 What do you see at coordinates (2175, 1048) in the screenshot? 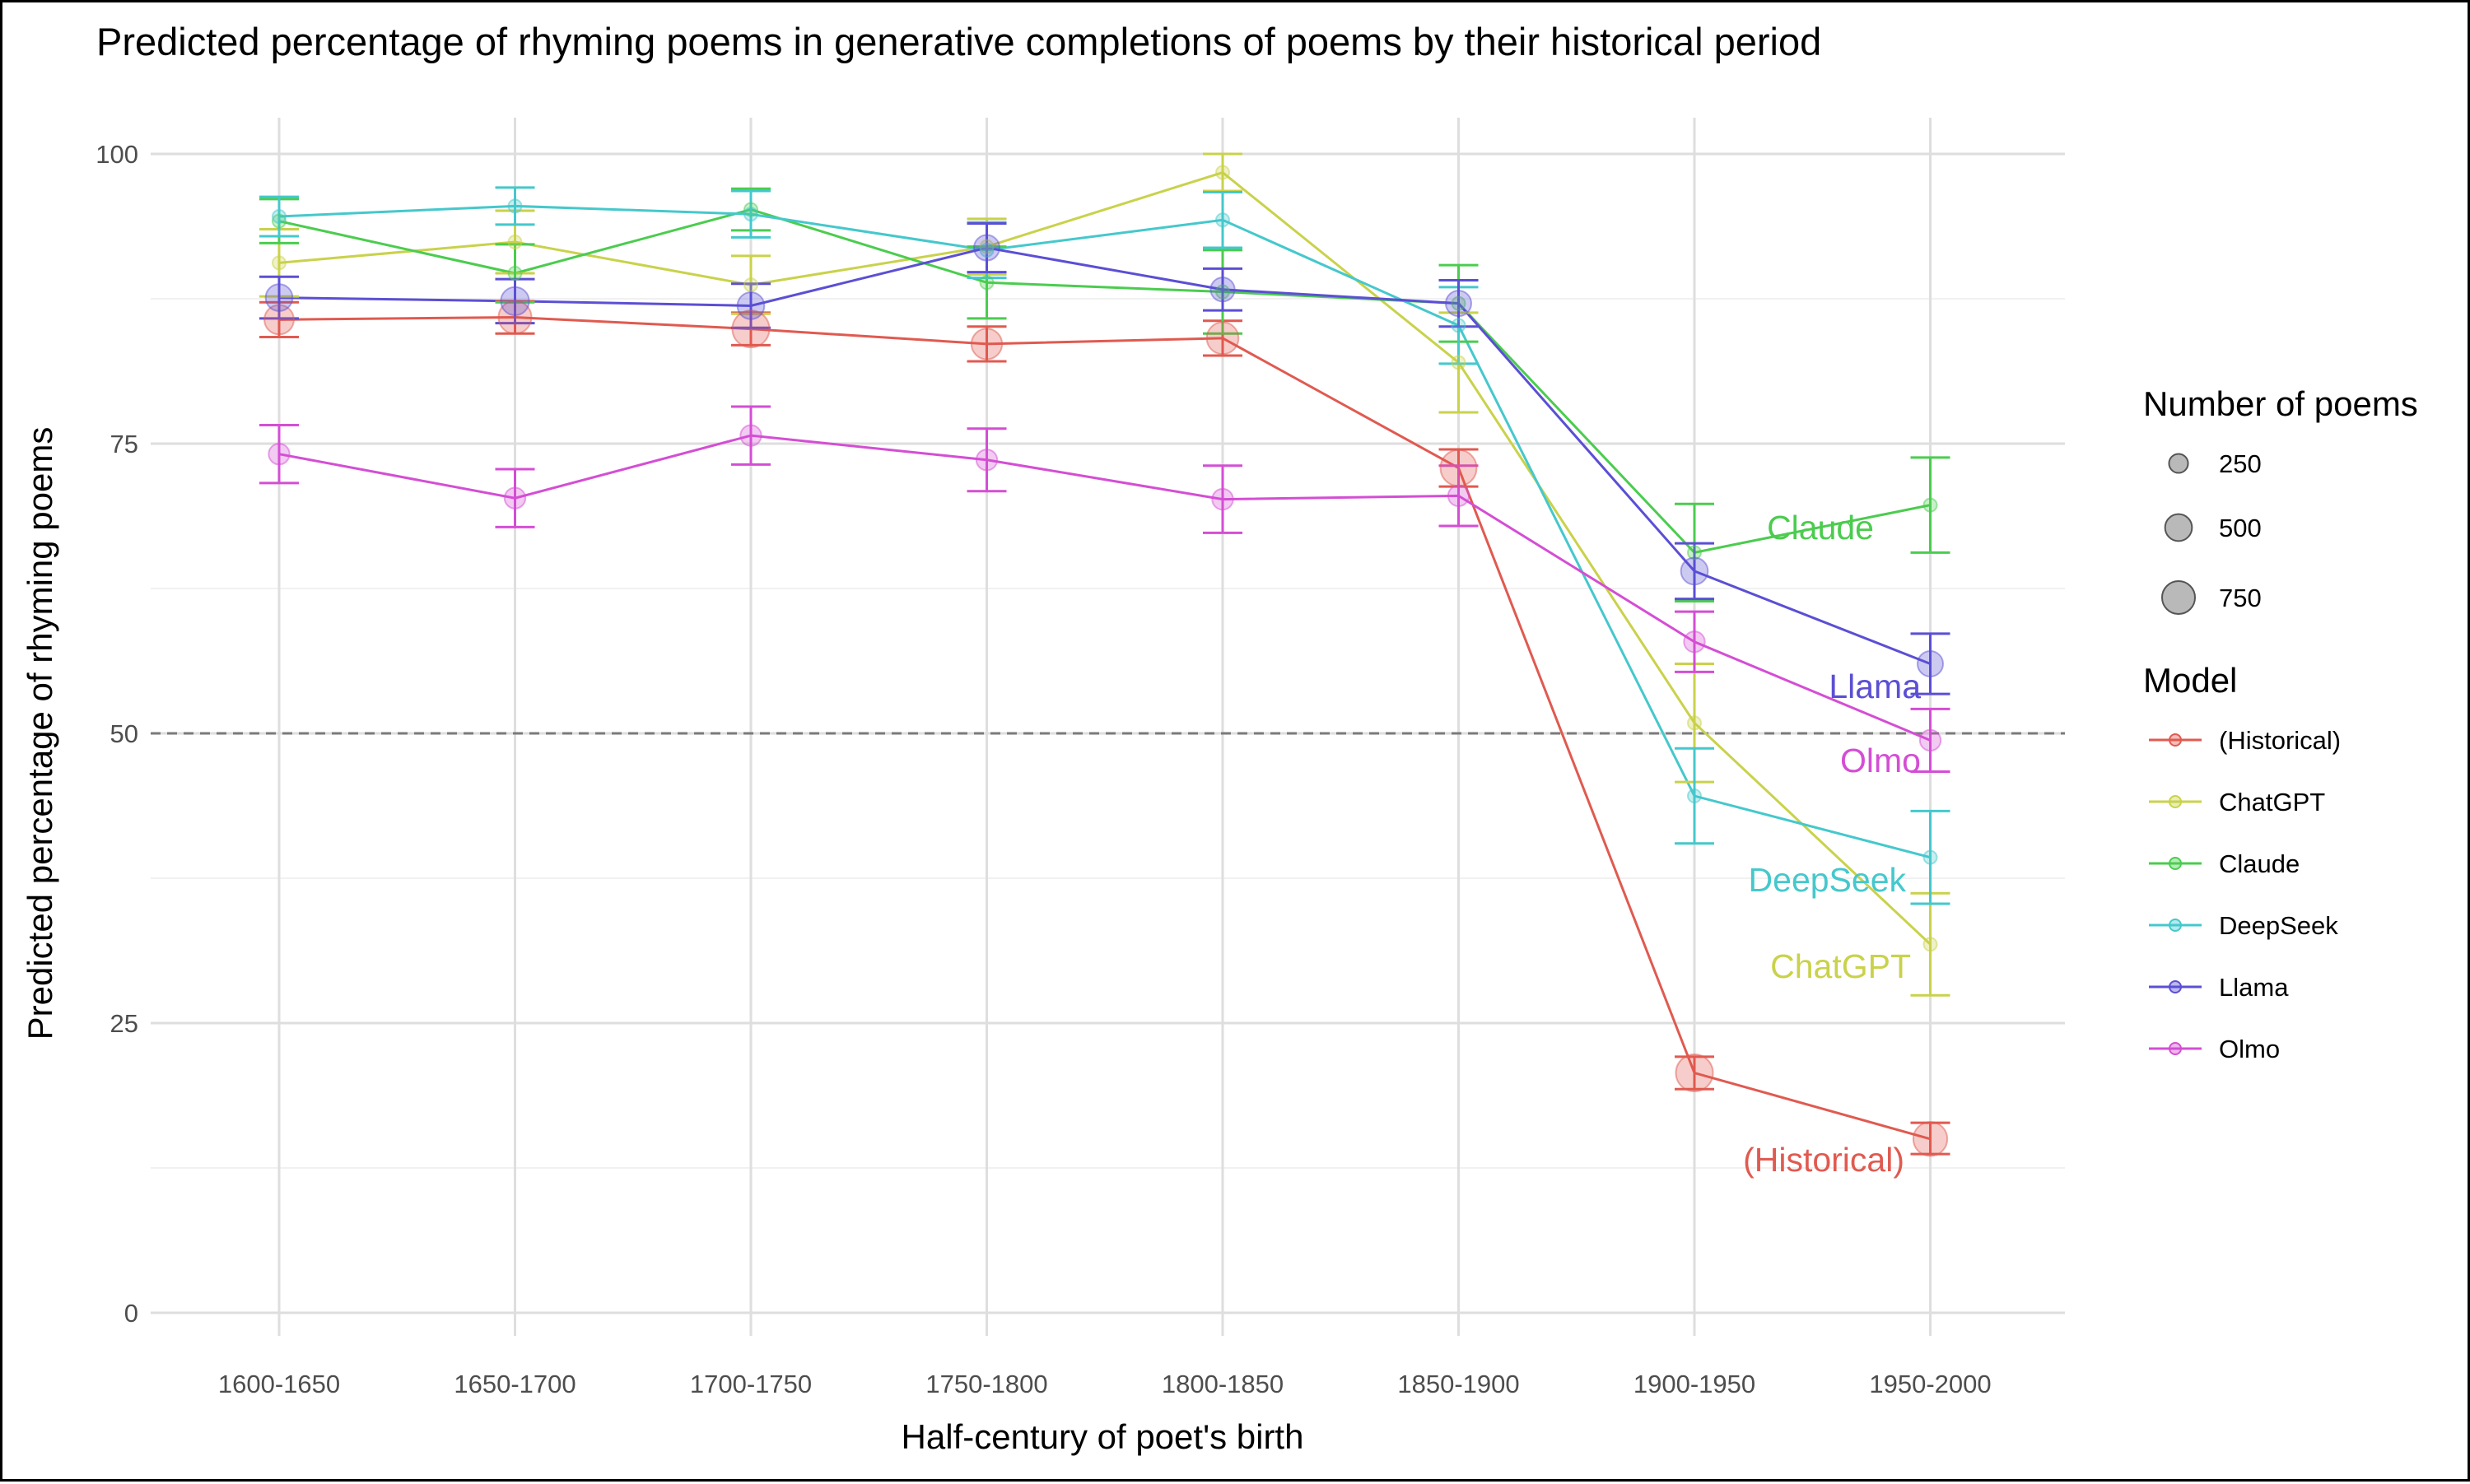
I see `legend-marker-olmo` at bounding box center [2175, 1048].